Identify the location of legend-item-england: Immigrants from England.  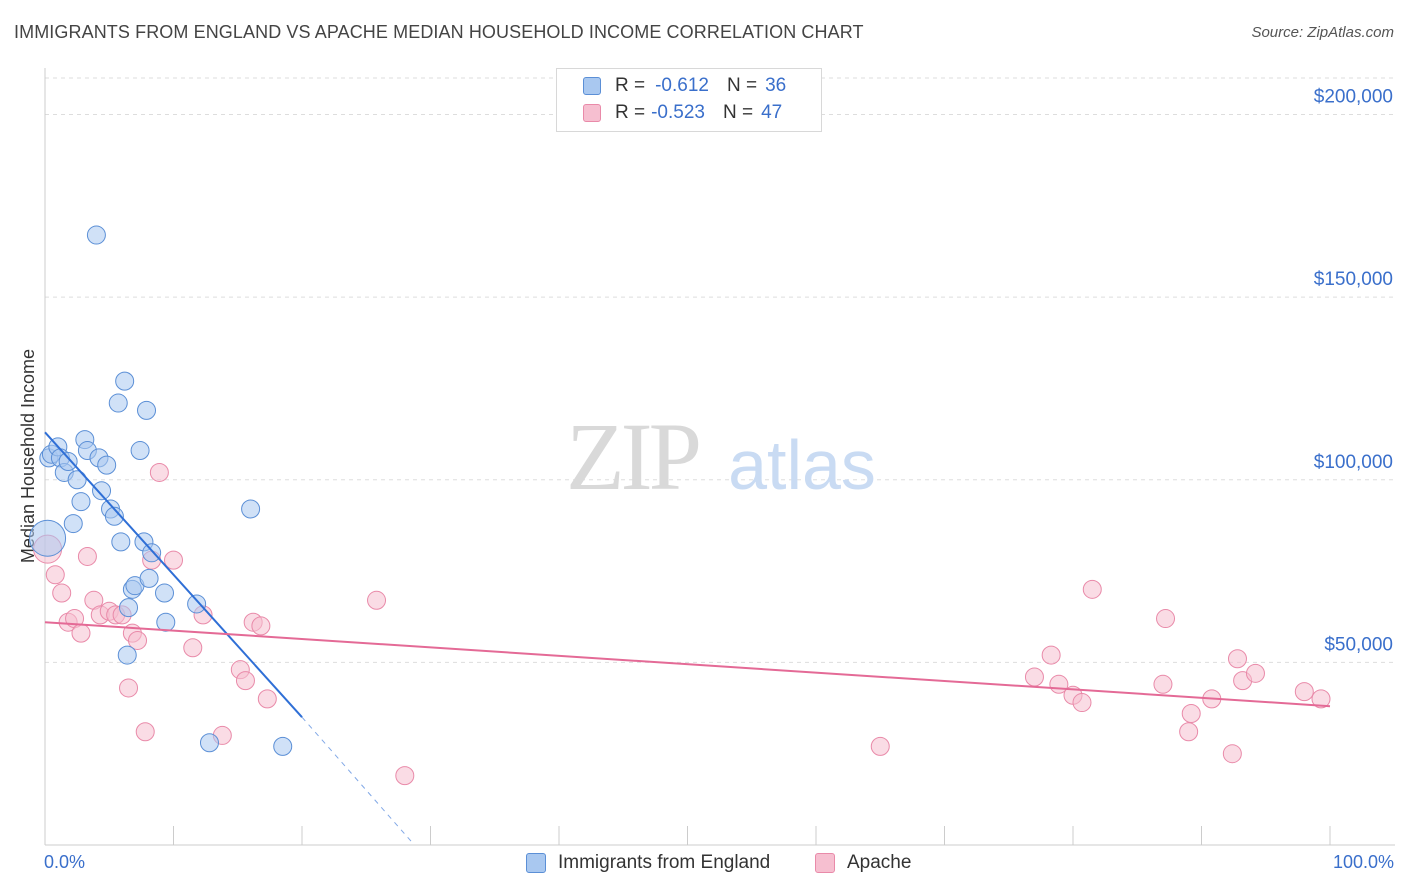
(648, 863).